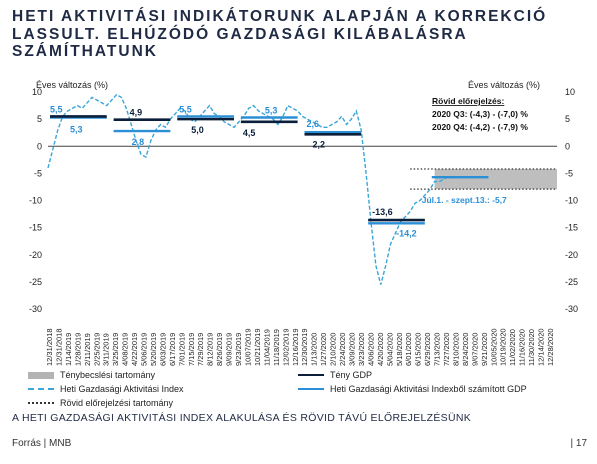  Describe the element at coordinates (304, 347) in the screenshot. I see `x-tick-label-27: 12/30/2019` at that location.